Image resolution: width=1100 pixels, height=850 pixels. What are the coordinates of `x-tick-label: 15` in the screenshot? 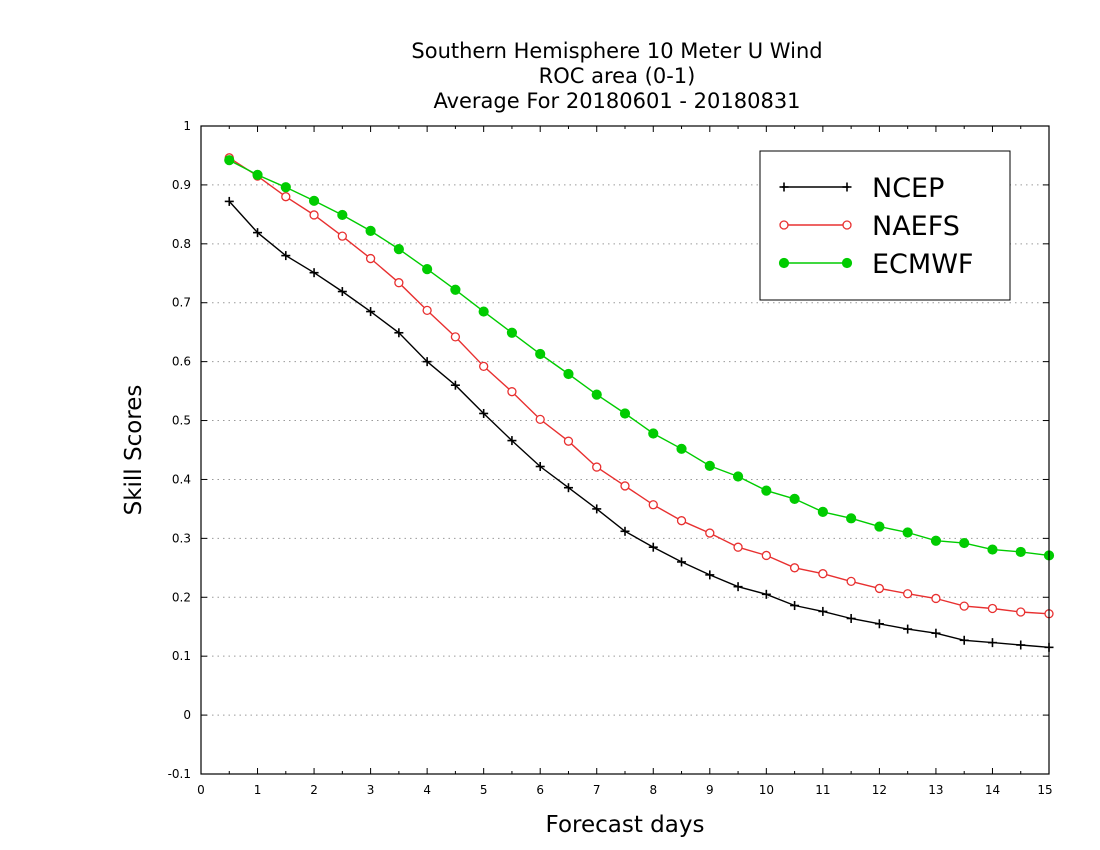 It's located at (1044, 790).